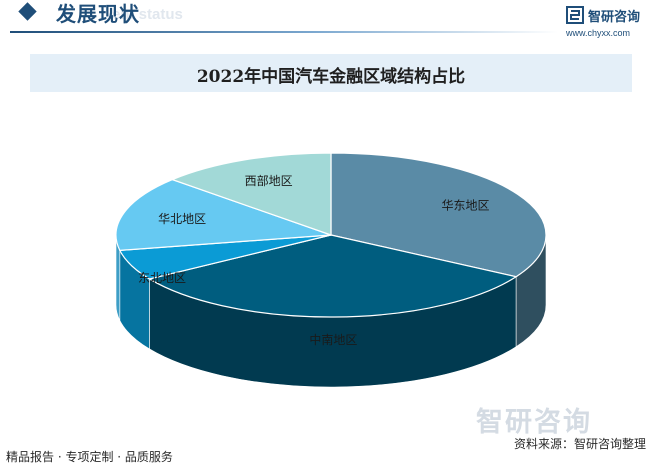 This screenshot has height=467, width=661. What do you see at coordinates (89, 457) in the screenshot?
I see `footer-tagline: 精品报告 · 专项定制 · 品质服务` at bounding box center [89, 457].